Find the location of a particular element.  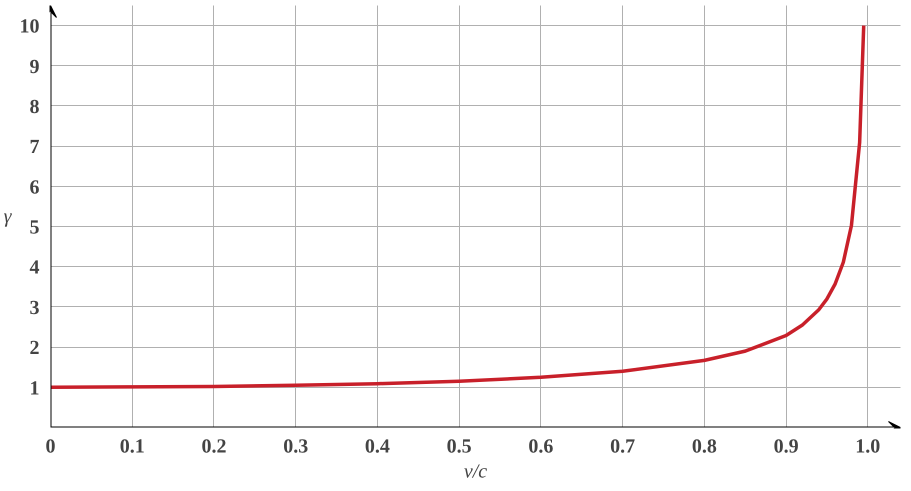

x-tick-label: 0.3 is located at coordinates (295, 447).